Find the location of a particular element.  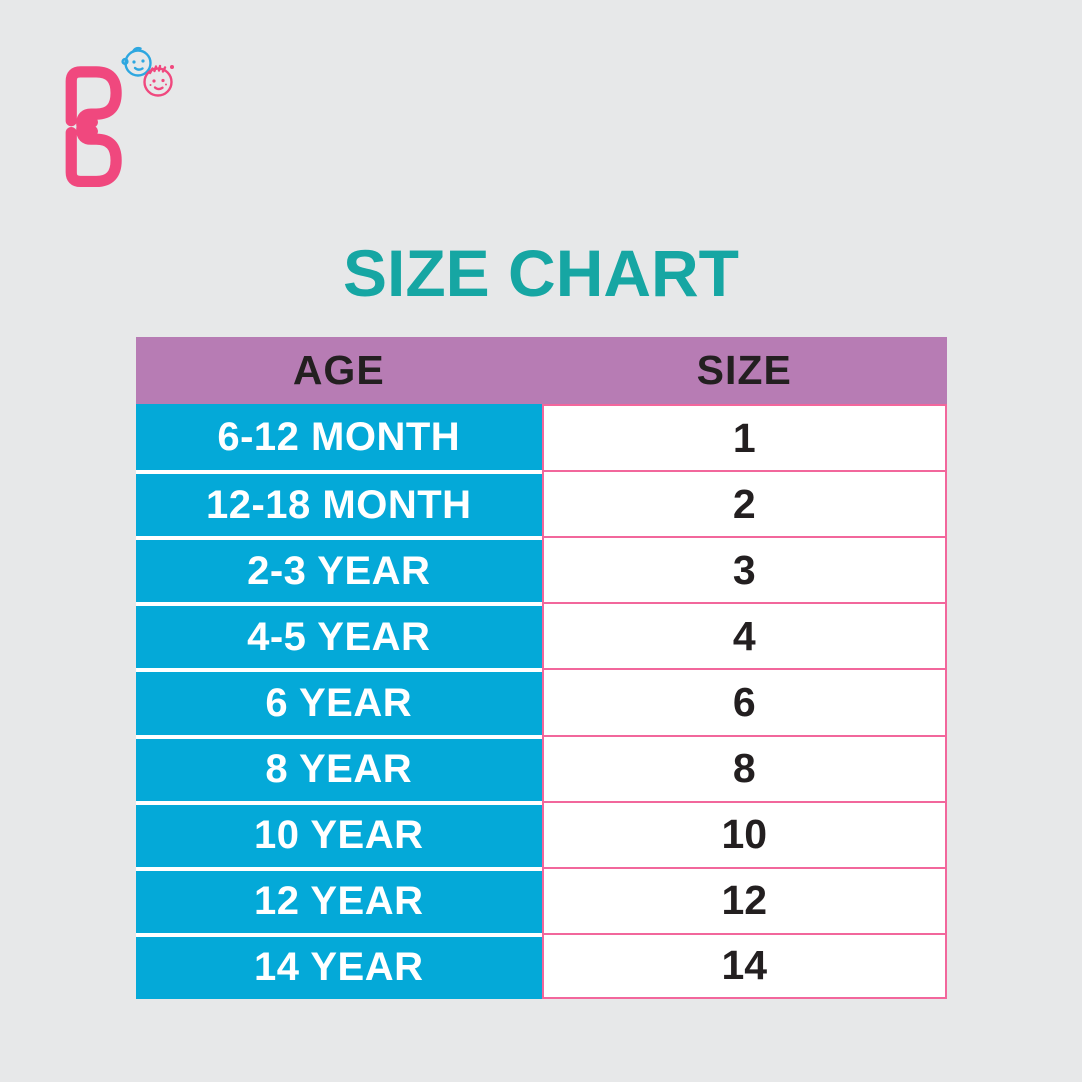

size-cell: 4 is located at coordinates (744, 635).